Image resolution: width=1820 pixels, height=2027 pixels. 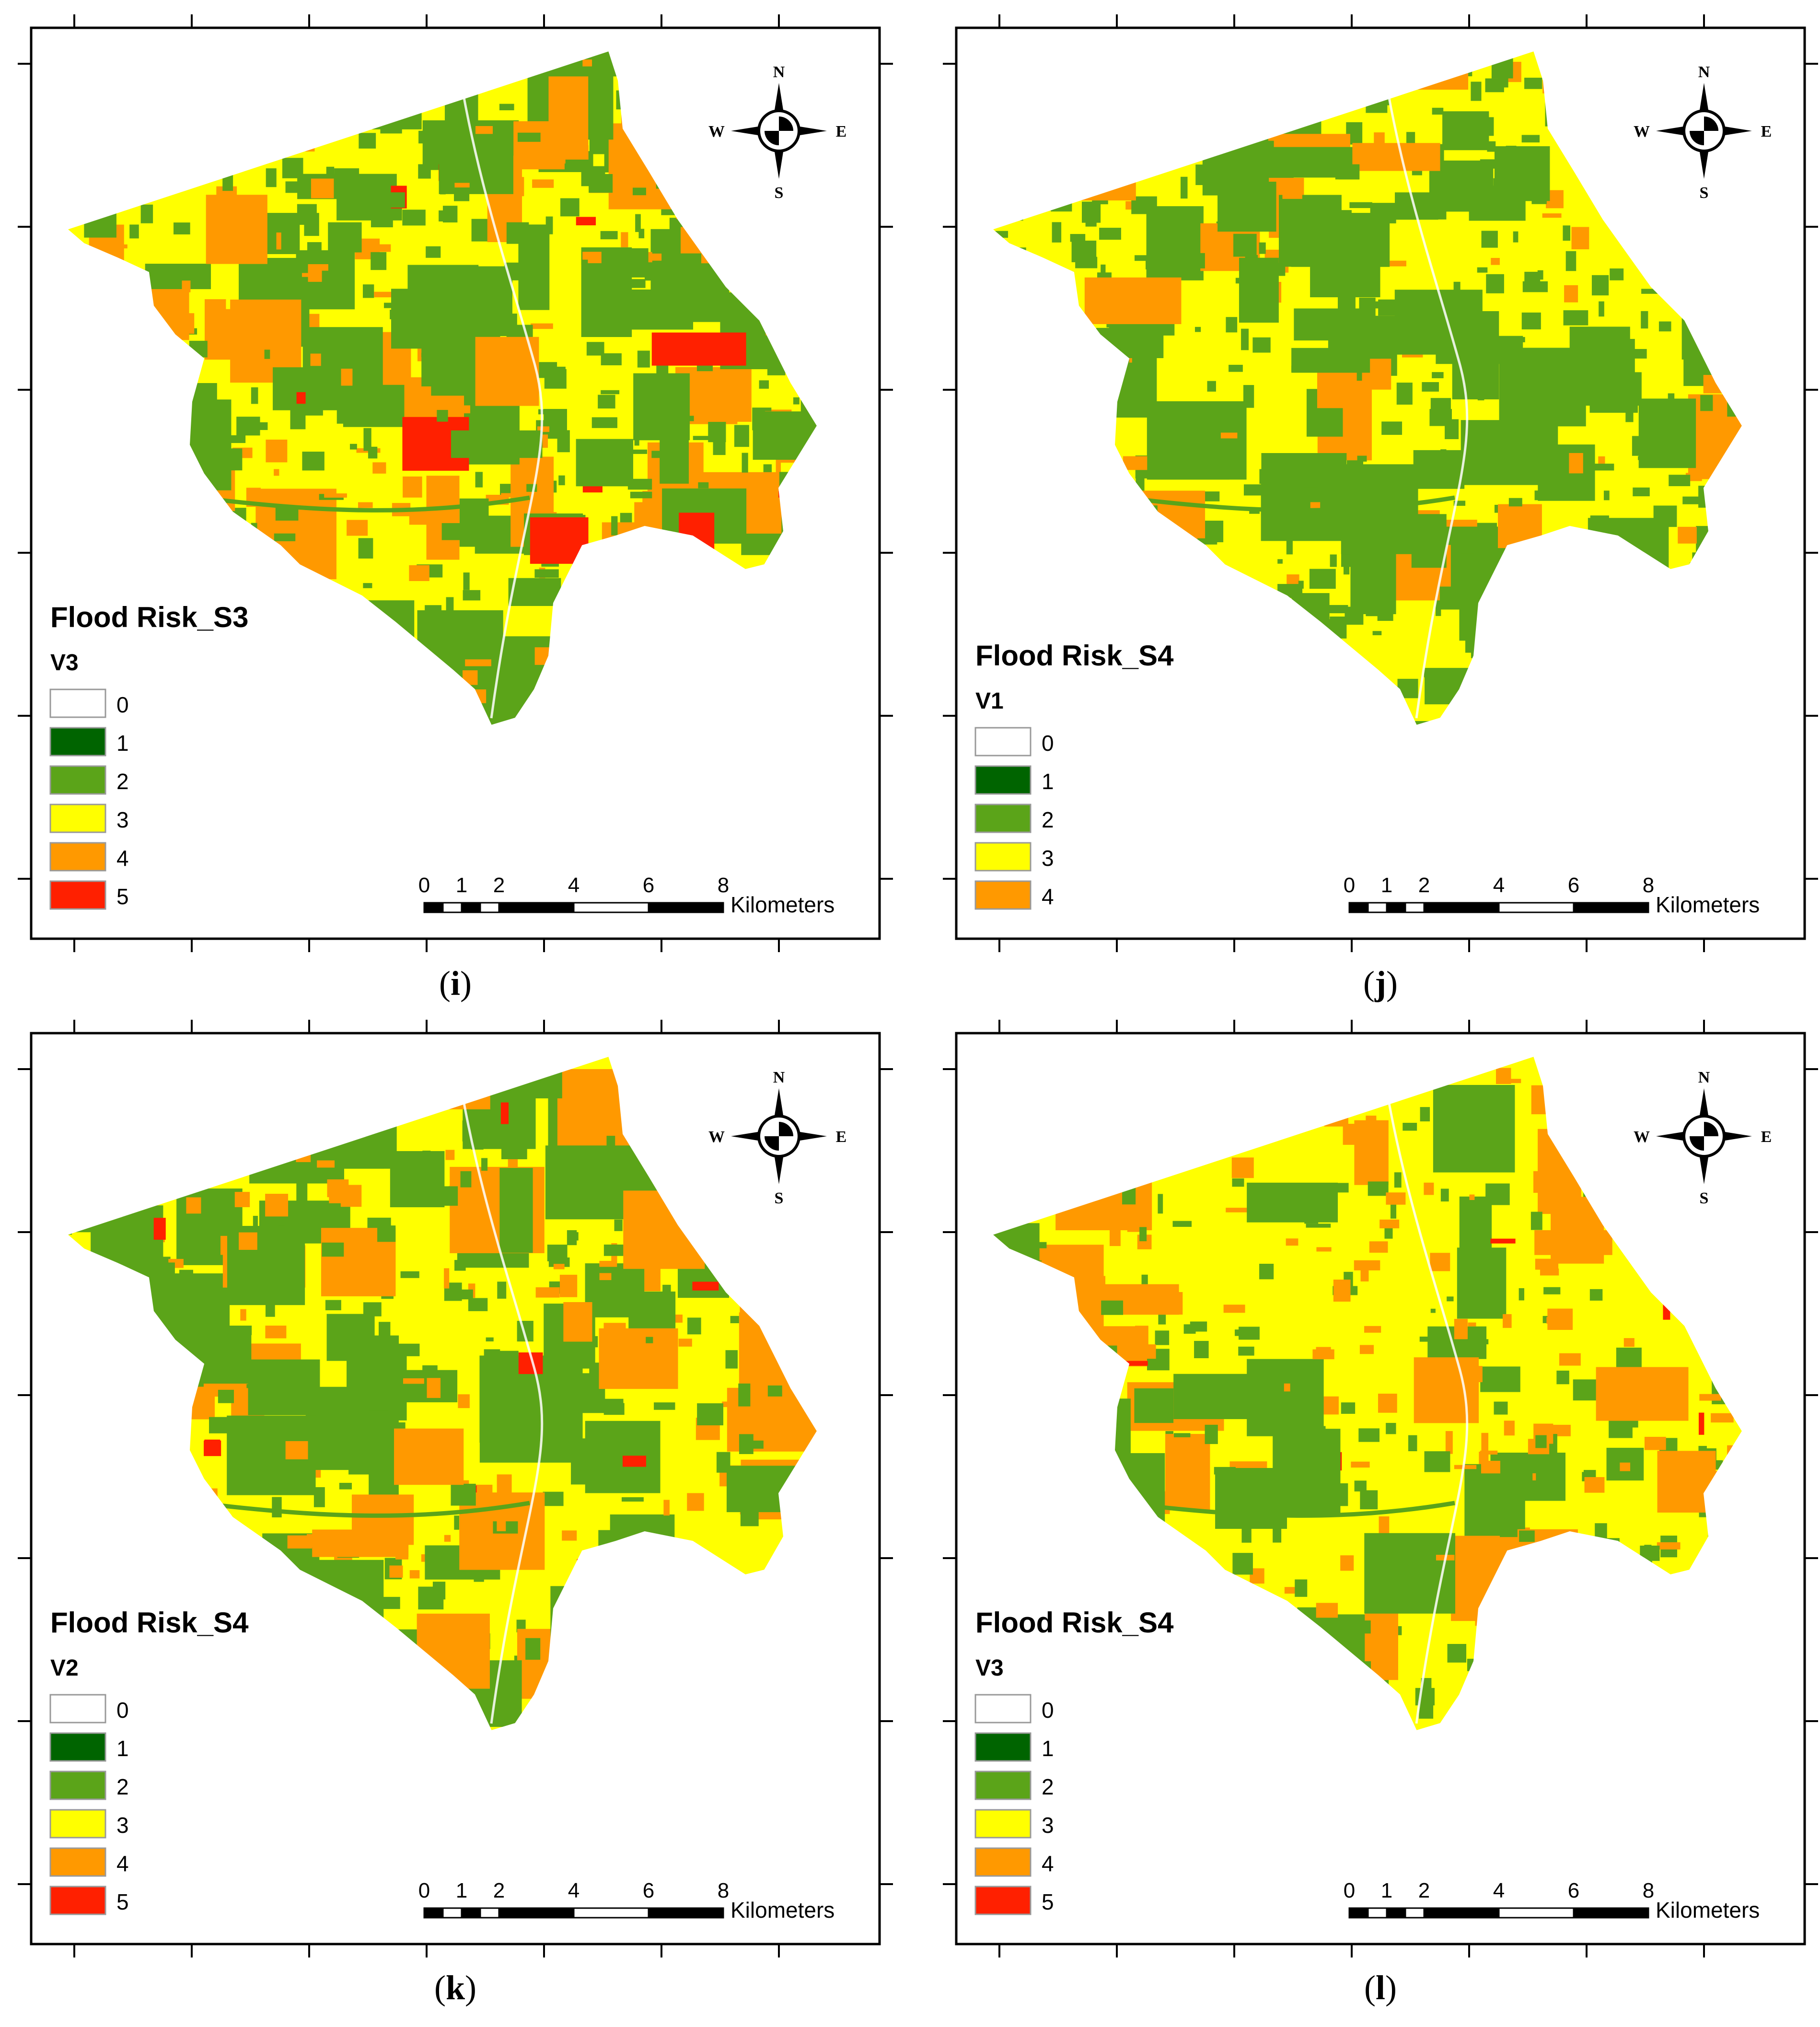 What do you see at coordinates (1648, 1890) in the screenshot?
I see `scale-tick-label: 8` at bounding box center [1648, 1890].